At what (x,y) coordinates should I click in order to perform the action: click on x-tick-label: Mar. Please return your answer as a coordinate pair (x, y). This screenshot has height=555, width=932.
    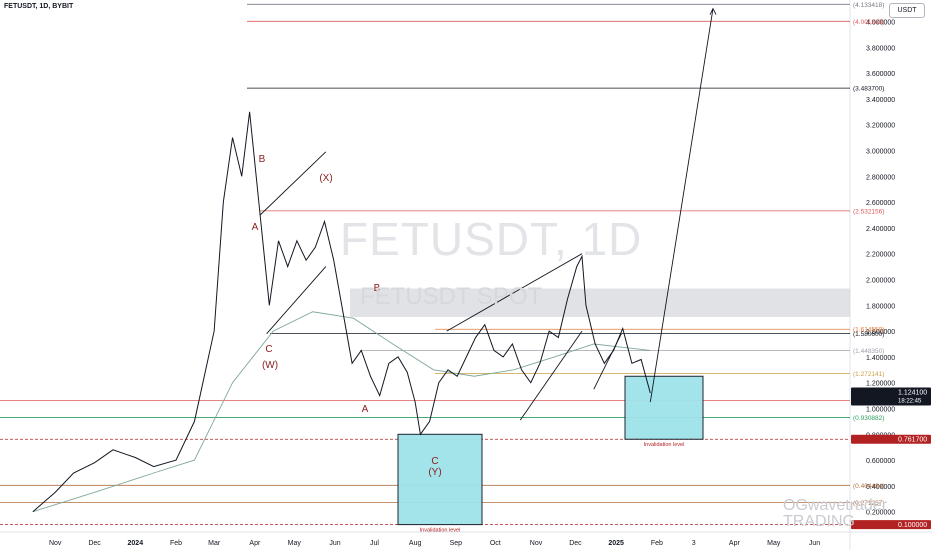
    Looking at the image, I should click on (214, 543).